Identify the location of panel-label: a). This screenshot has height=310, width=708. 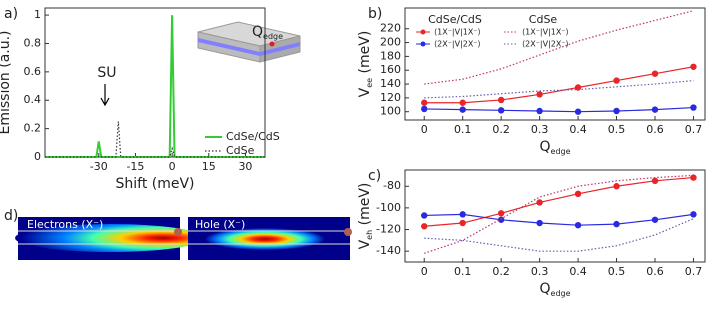
(11, 14).